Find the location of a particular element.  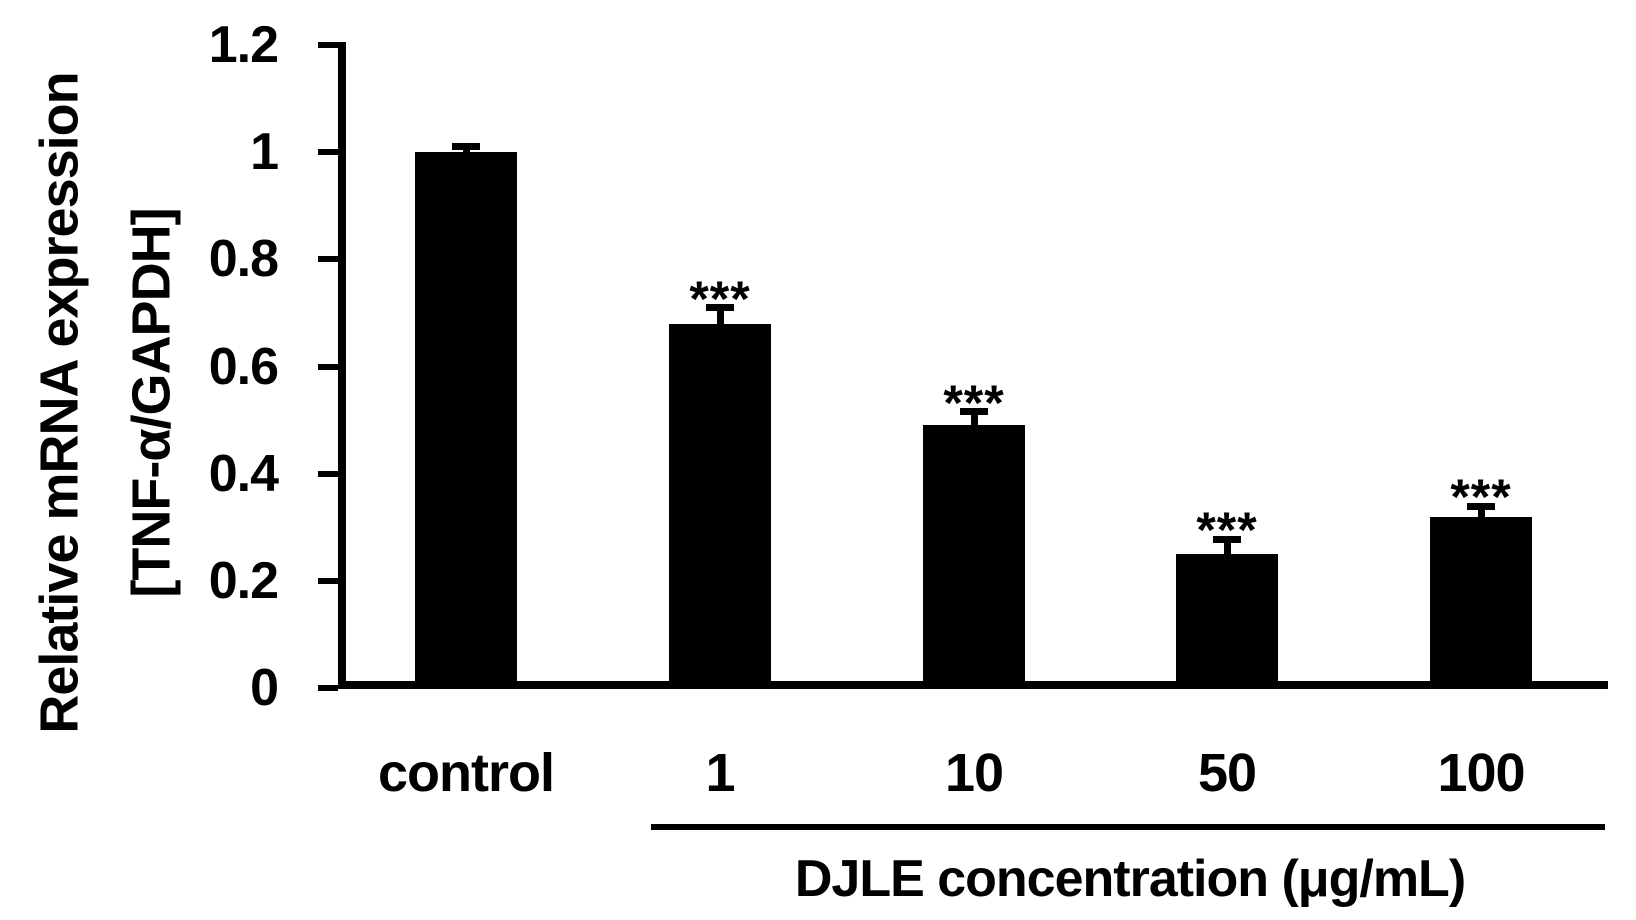

y-tick-label: 0.6 is located at coordinates (243, 366).